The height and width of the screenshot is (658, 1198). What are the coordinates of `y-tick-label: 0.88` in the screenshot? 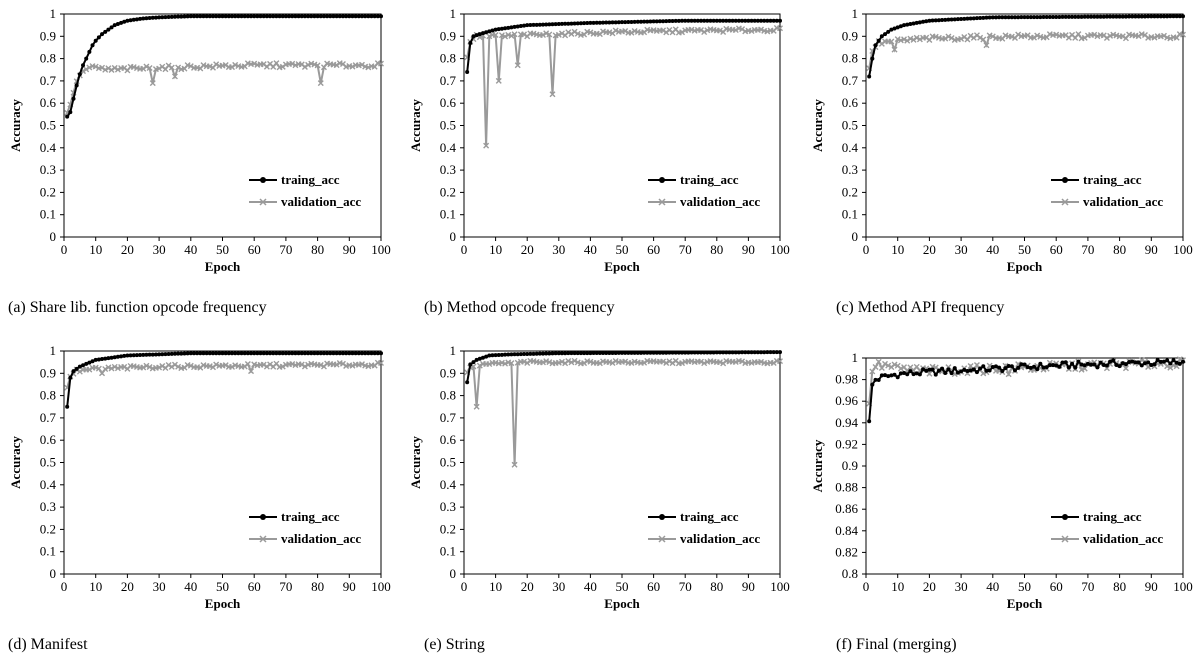 It's located at (846, 487).